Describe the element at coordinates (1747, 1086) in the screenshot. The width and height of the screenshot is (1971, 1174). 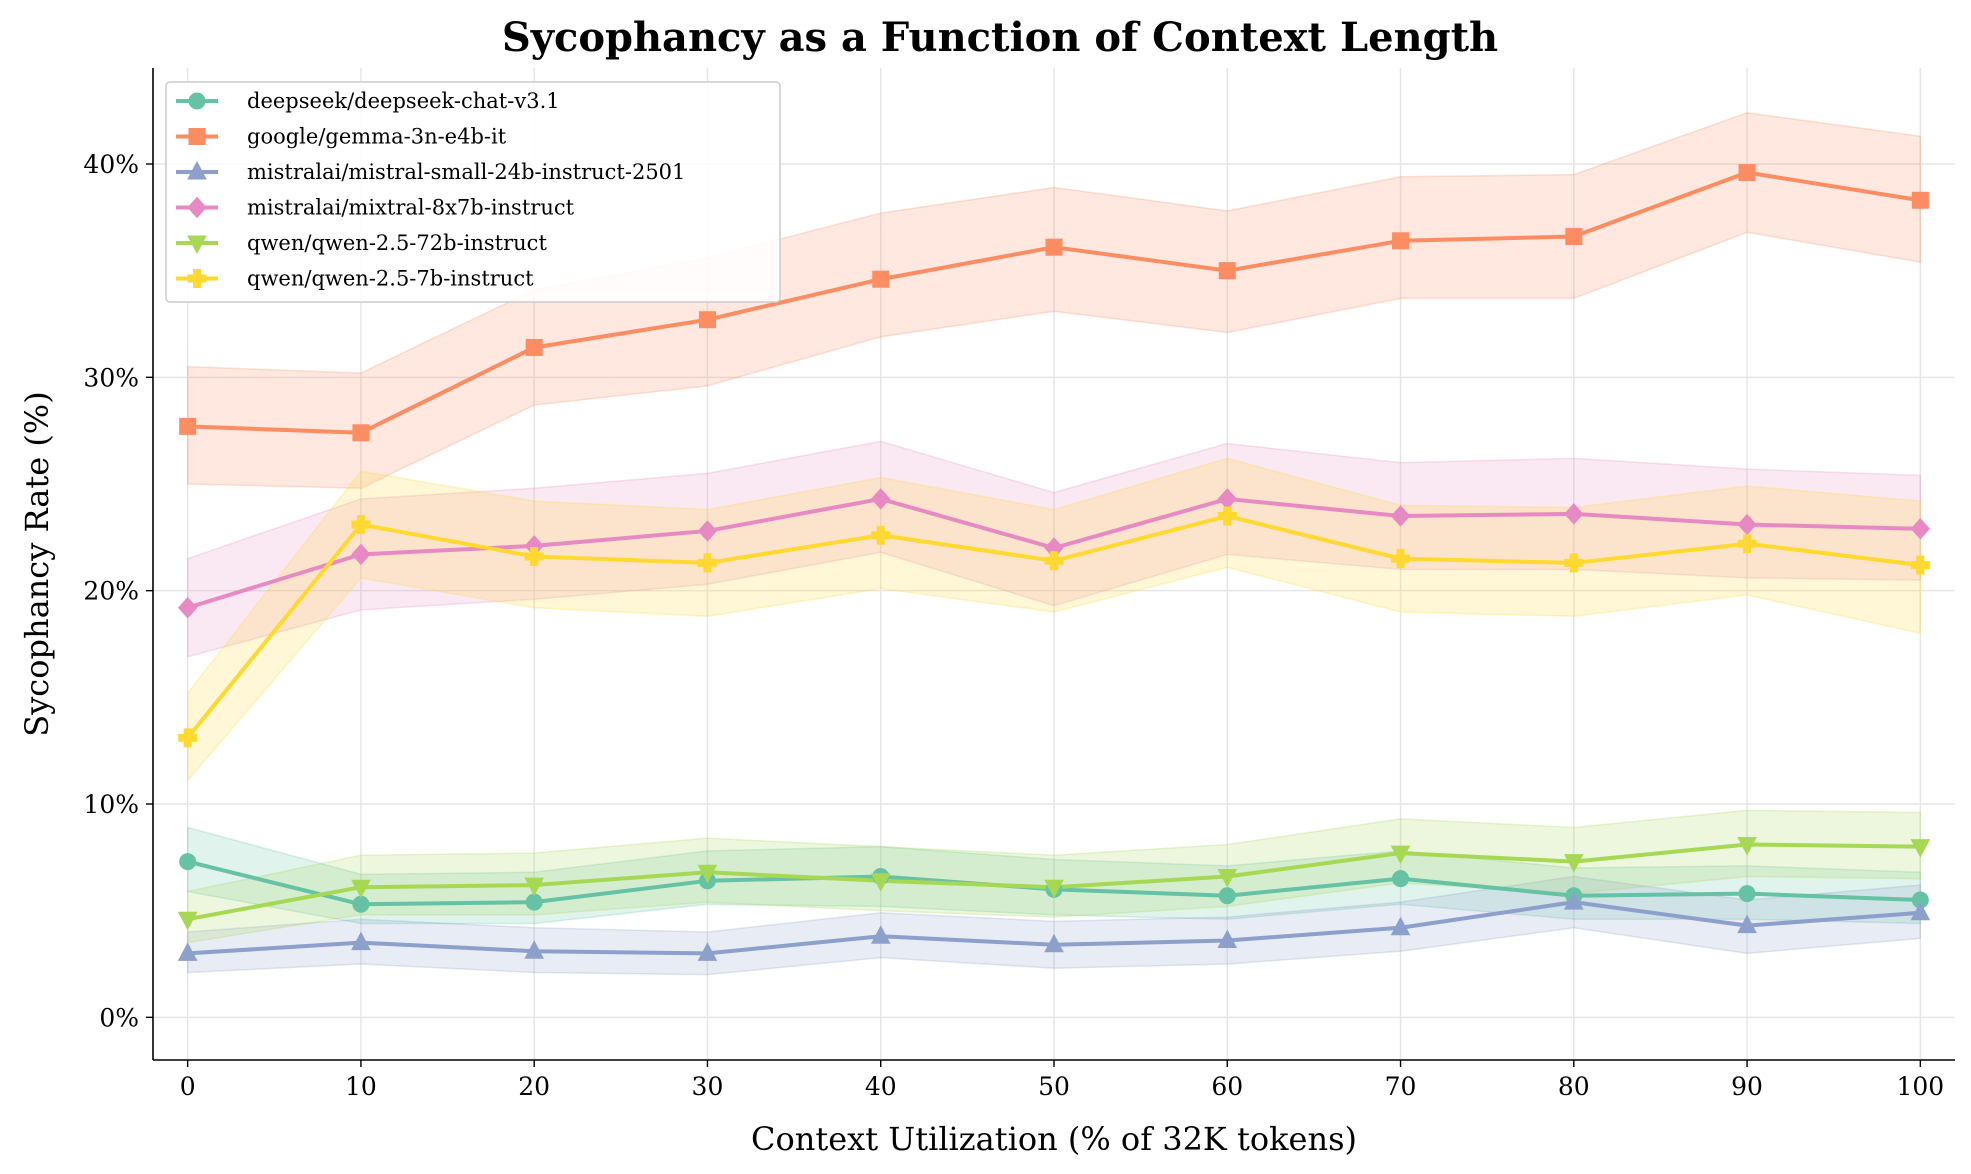
I see `x-tick-label: 90` at that location.